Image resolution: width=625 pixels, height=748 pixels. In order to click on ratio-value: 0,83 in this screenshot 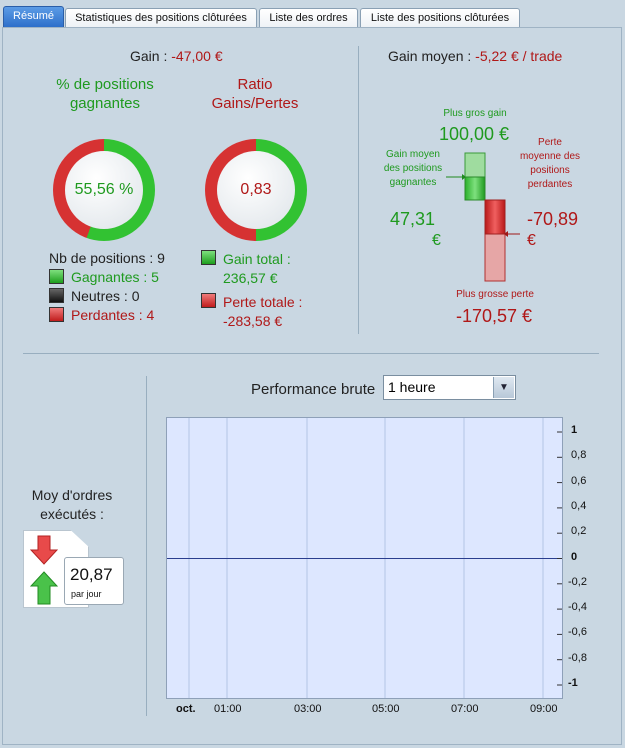, I will do `click(256, 190)`.